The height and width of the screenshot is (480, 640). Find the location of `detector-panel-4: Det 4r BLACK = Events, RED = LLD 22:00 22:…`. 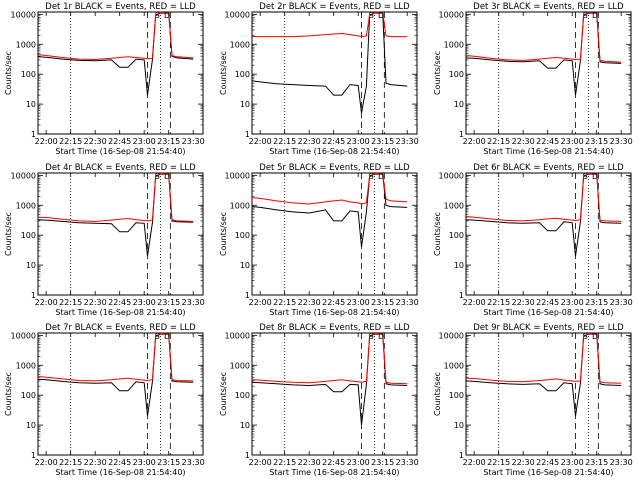

detector-panel-4: Det 4r BLACK = Events, RED = LLD 22:00 22:… is located at coordinates (104, 240).